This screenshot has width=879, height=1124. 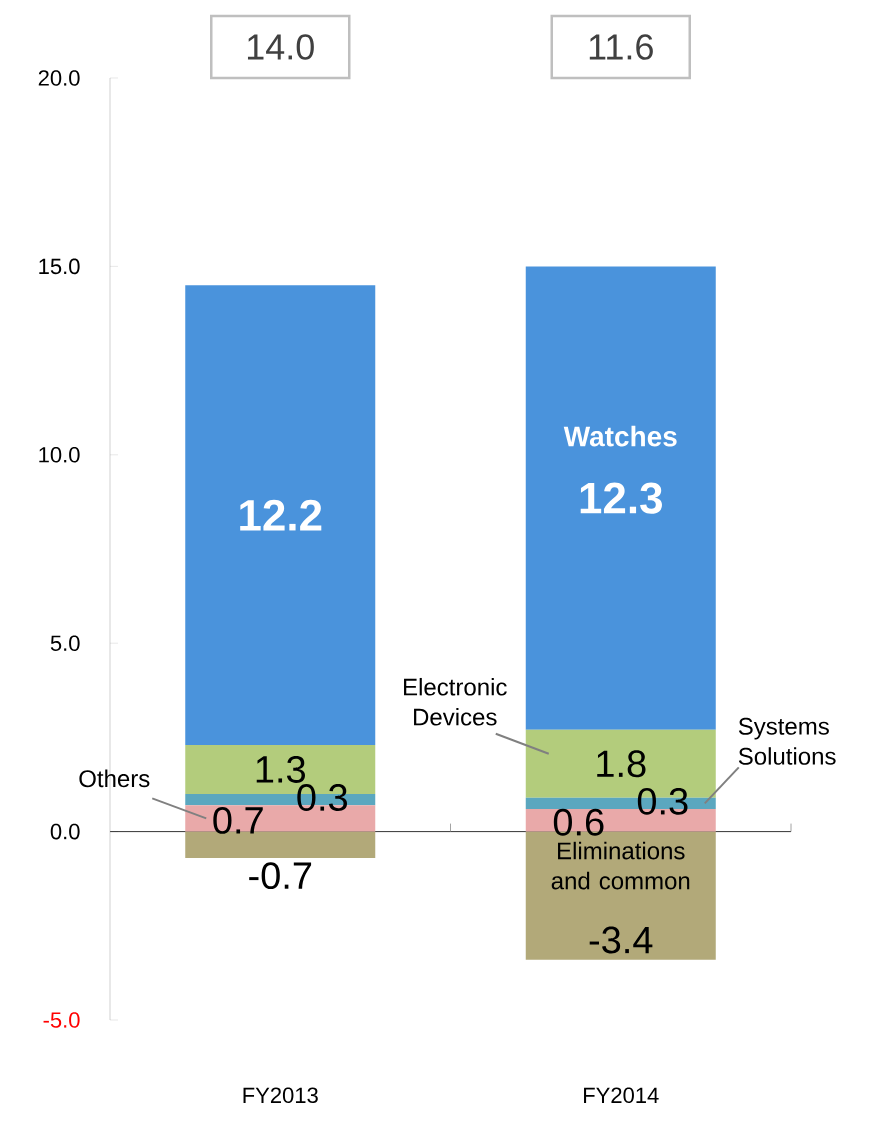 What do you see at coordinates (621, 764) in the screenshot?
I see `data-label: 1.8` at bounding box center [621, 764].